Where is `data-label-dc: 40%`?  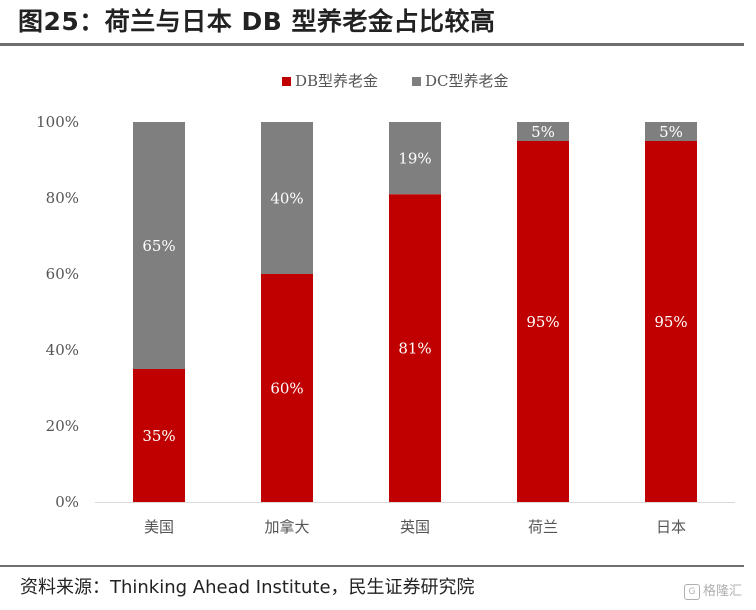 data-label-dc: 40% is located at coordinates (286, 199).